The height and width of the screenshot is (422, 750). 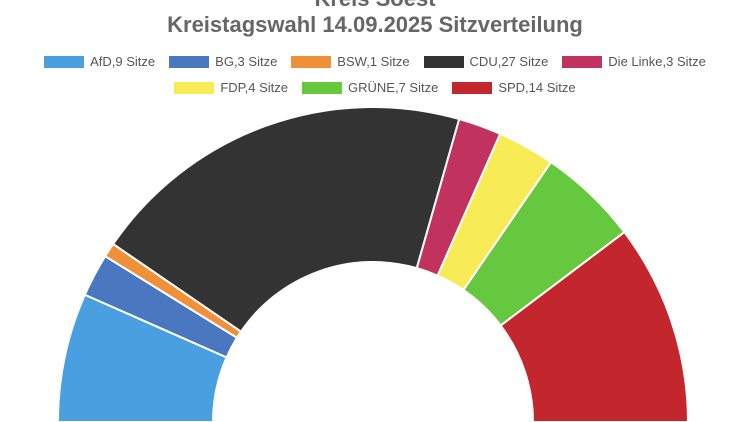 I want to click on legend-swatch-cdu, so click(x=443, y=61).